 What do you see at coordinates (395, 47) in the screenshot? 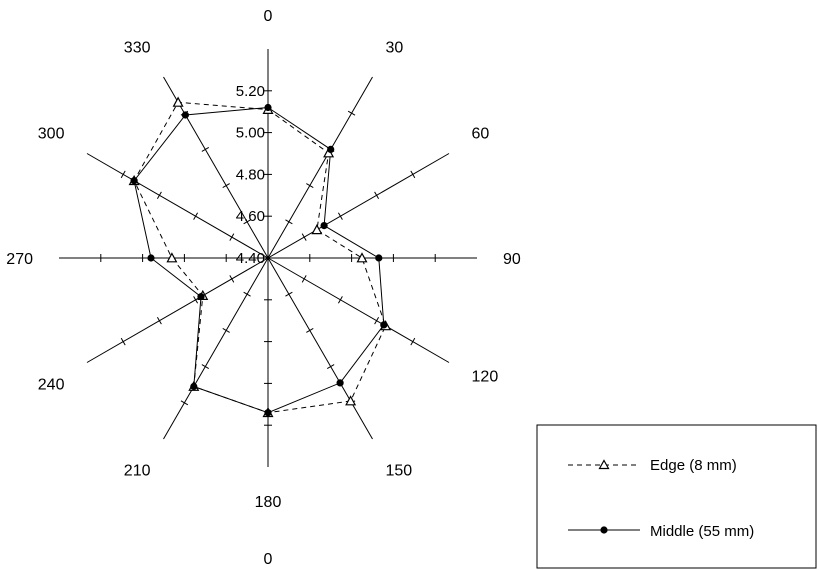
I see `angle-label-30: 30` at bounding box center [395, 47].